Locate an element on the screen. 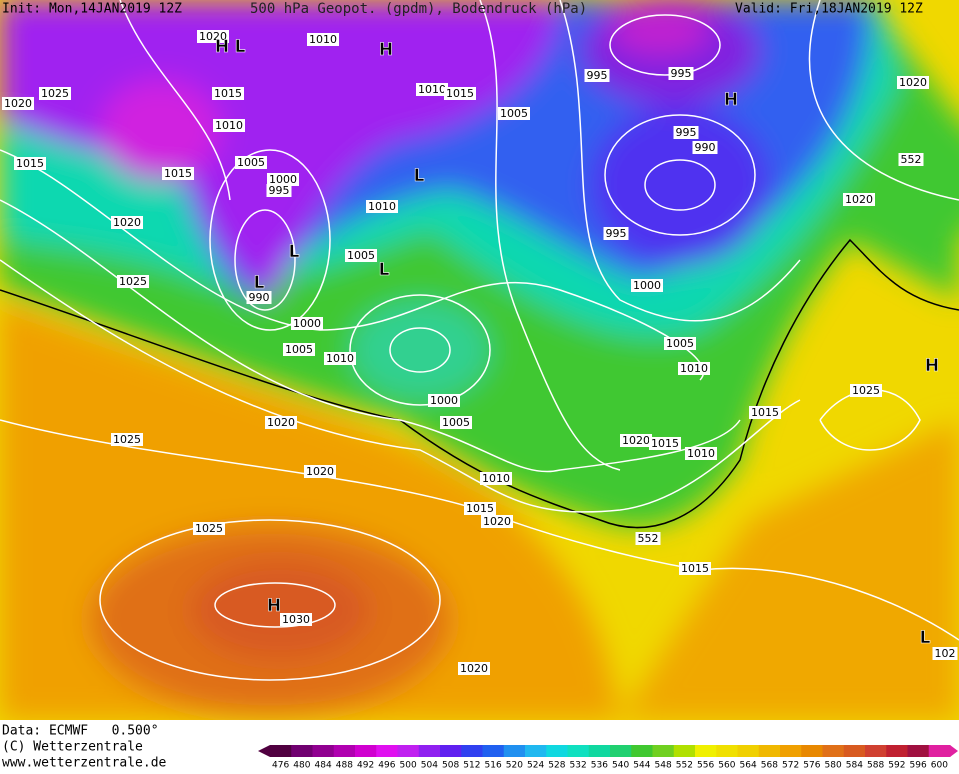 This screenshot has width=959, height=774. colorbar-tick-label: 572 is located at coordinates (790, 766).